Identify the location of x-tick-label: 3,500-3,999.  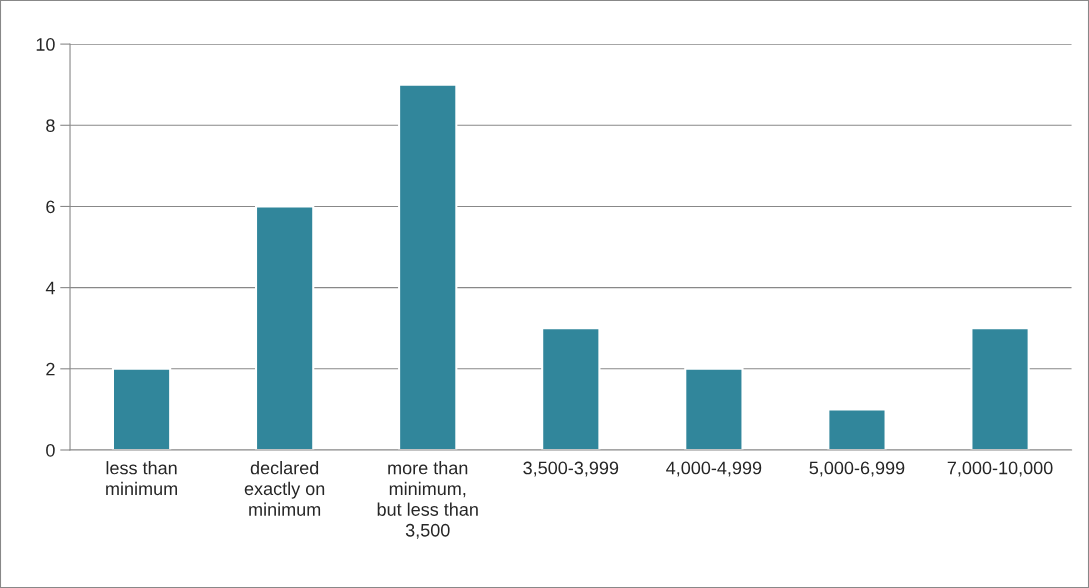
(571, 469).